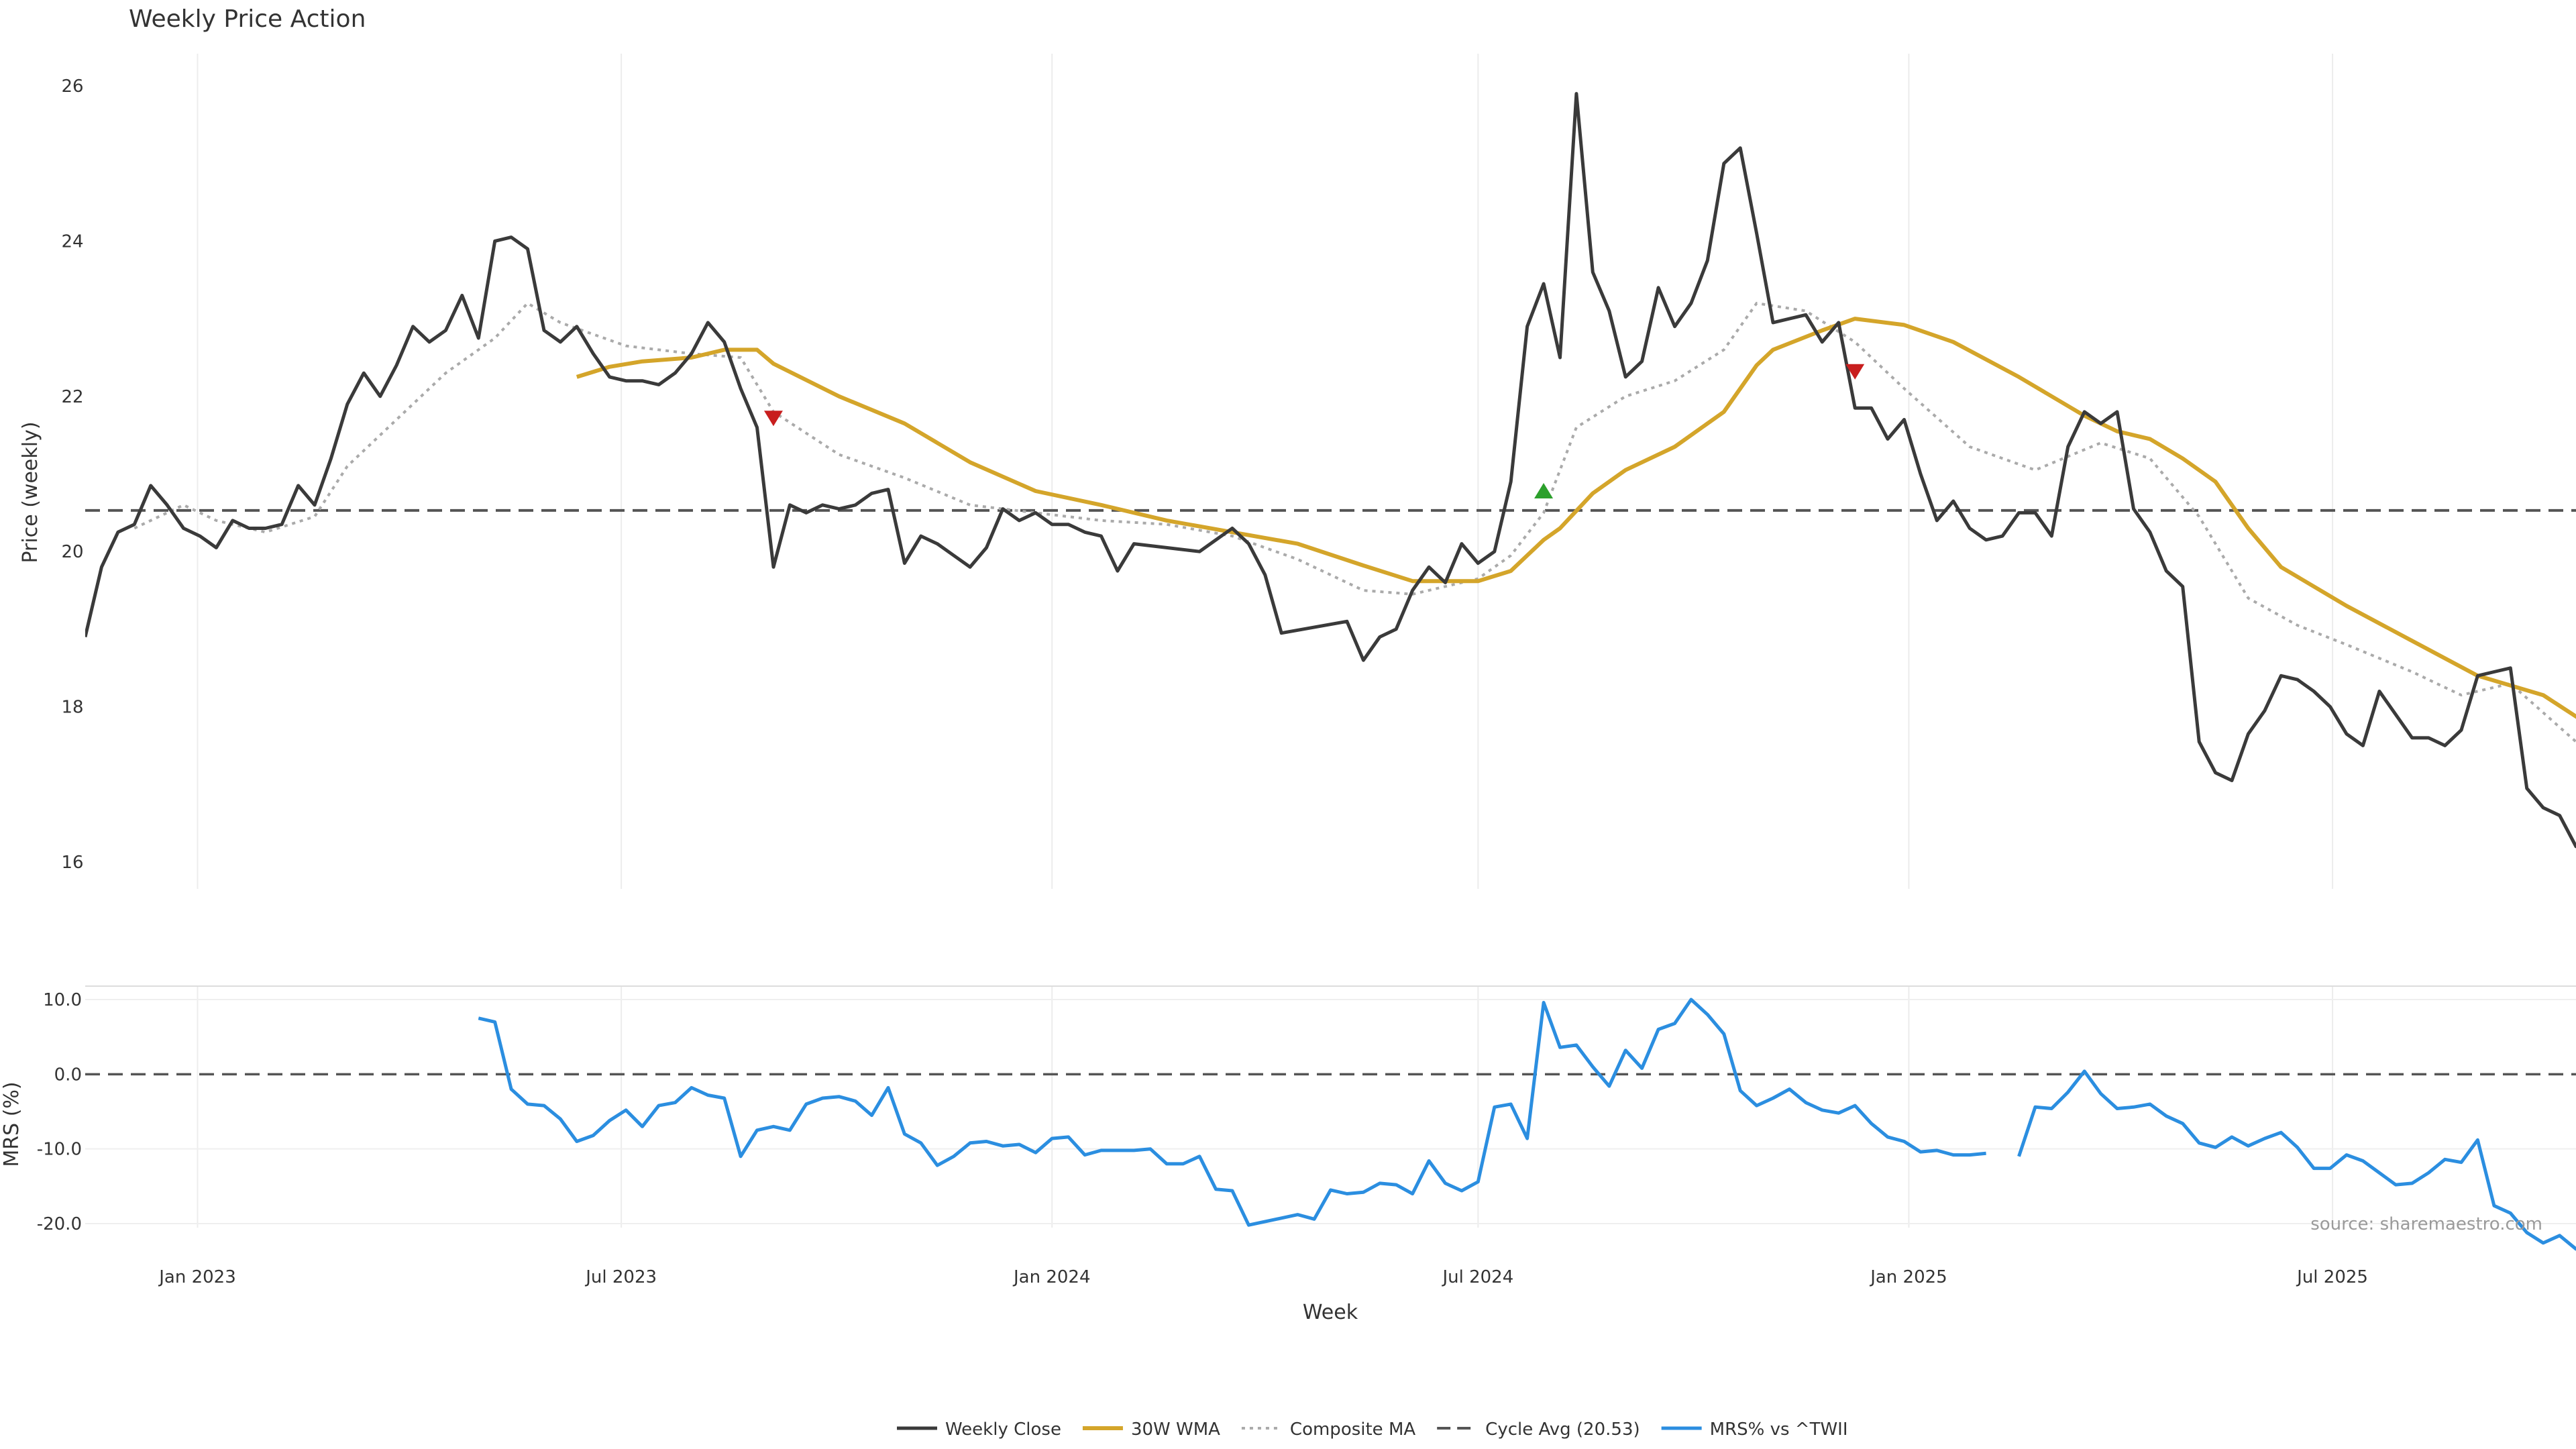 This screenshot has height=1449, width=2576. What do you see at coordinates (1175, 1429) in the screenshot?
I see `legend-label: 30W WMA` at bounding box center [1175, 1429].